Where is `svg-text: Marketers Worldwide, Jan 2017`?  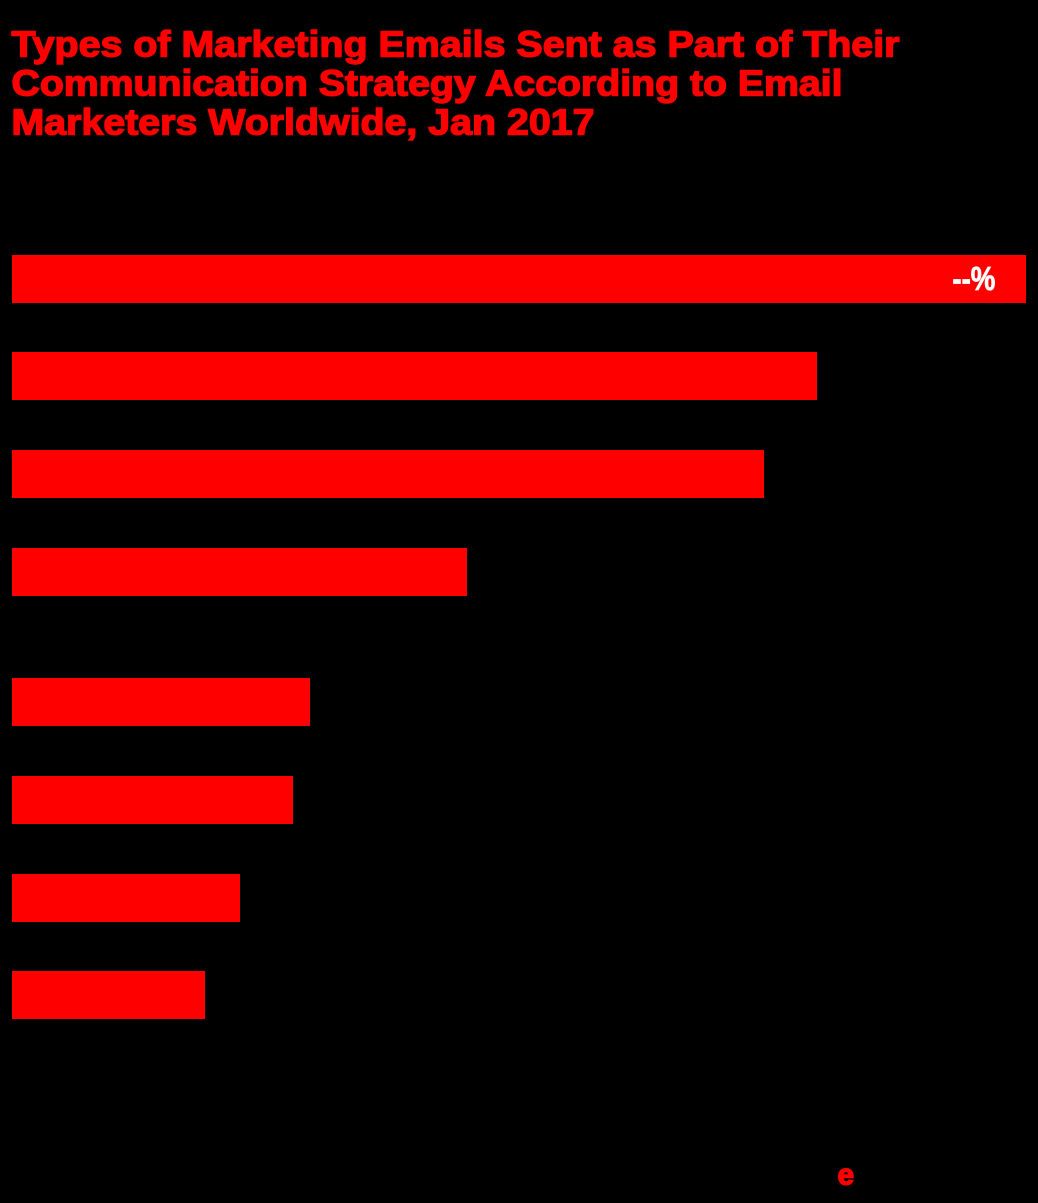 svg-text: Marketers Worldwide, Jan 2017 is located at coordinates (303, 122).